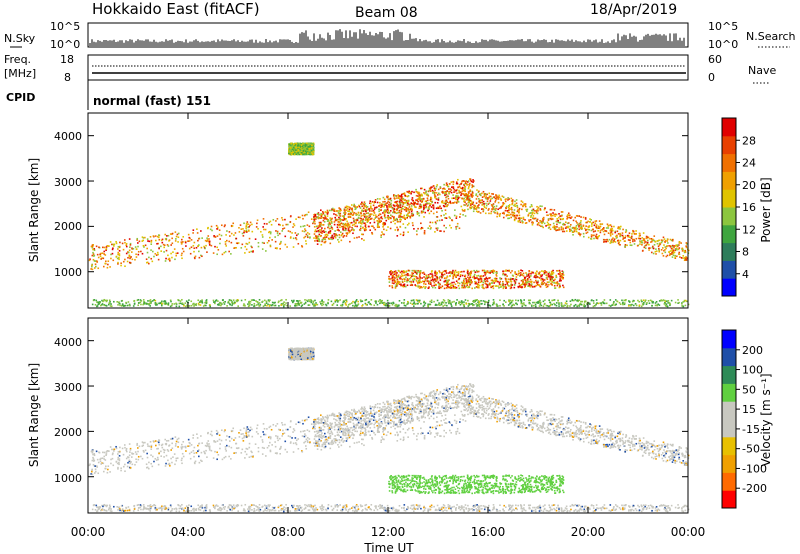 The image size is (800, 554). What do you see at coordinates (20, 73) in the screenshot?
I see `freq-unit: [MHz]` at bounding box center [20, 73].